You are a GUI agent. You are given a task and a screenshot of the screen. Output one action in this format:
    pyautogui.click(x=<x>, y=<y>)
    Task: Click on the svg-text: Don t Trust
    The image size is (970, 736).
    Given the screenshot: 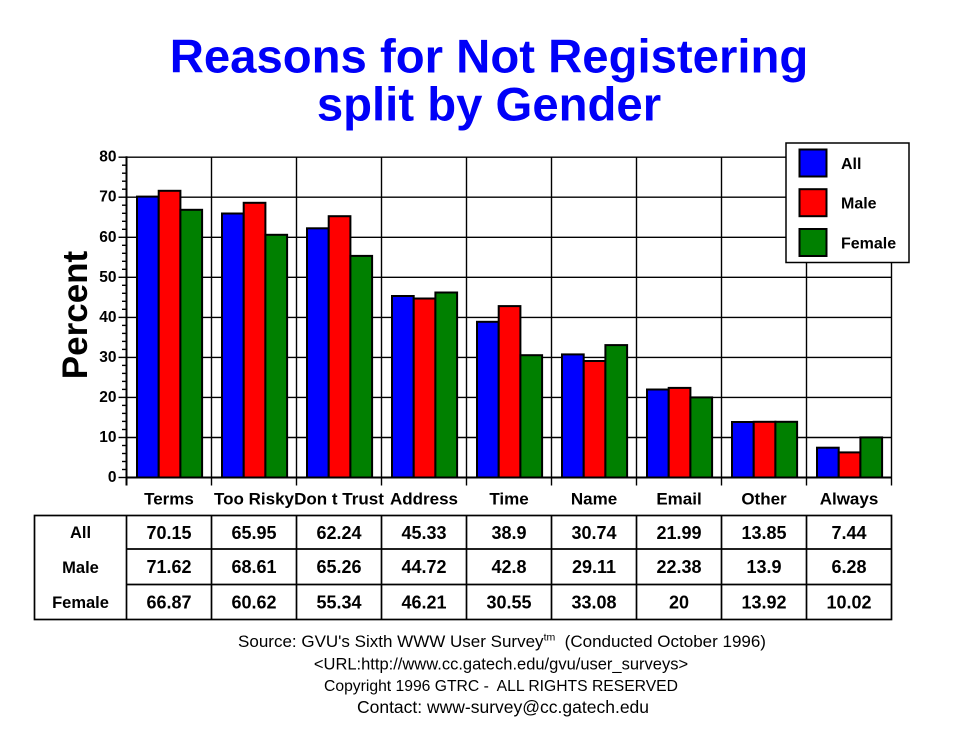 What is the action you would take?
    pyautogui.click(x=339, y=499)
    